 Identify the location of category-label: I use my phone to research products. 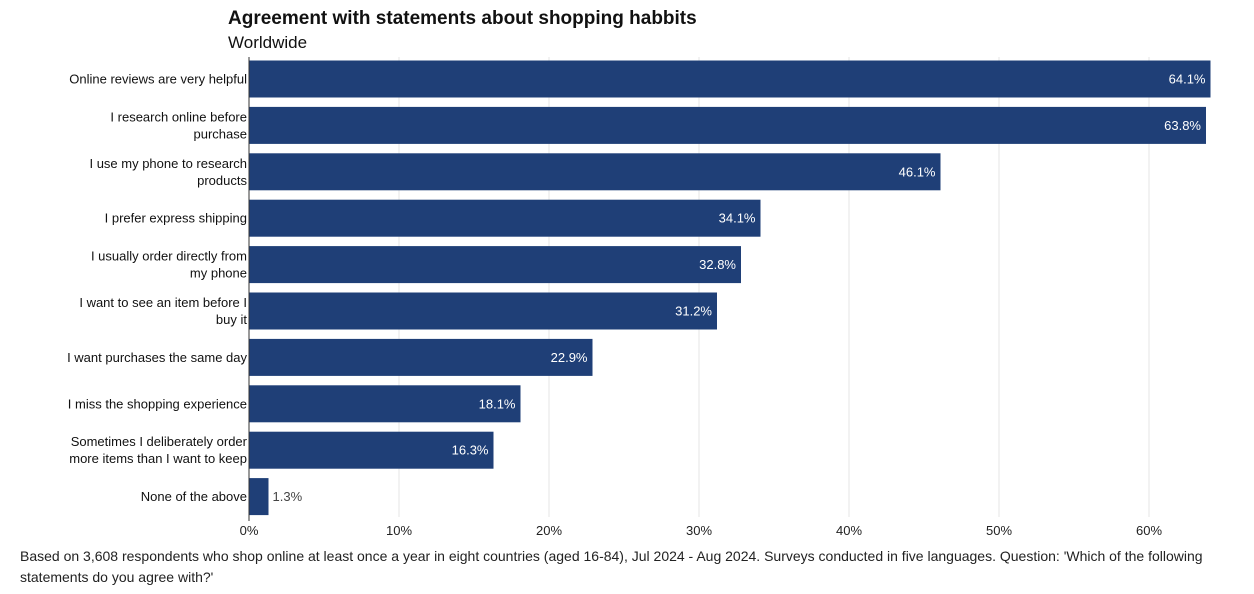
(168, 172).